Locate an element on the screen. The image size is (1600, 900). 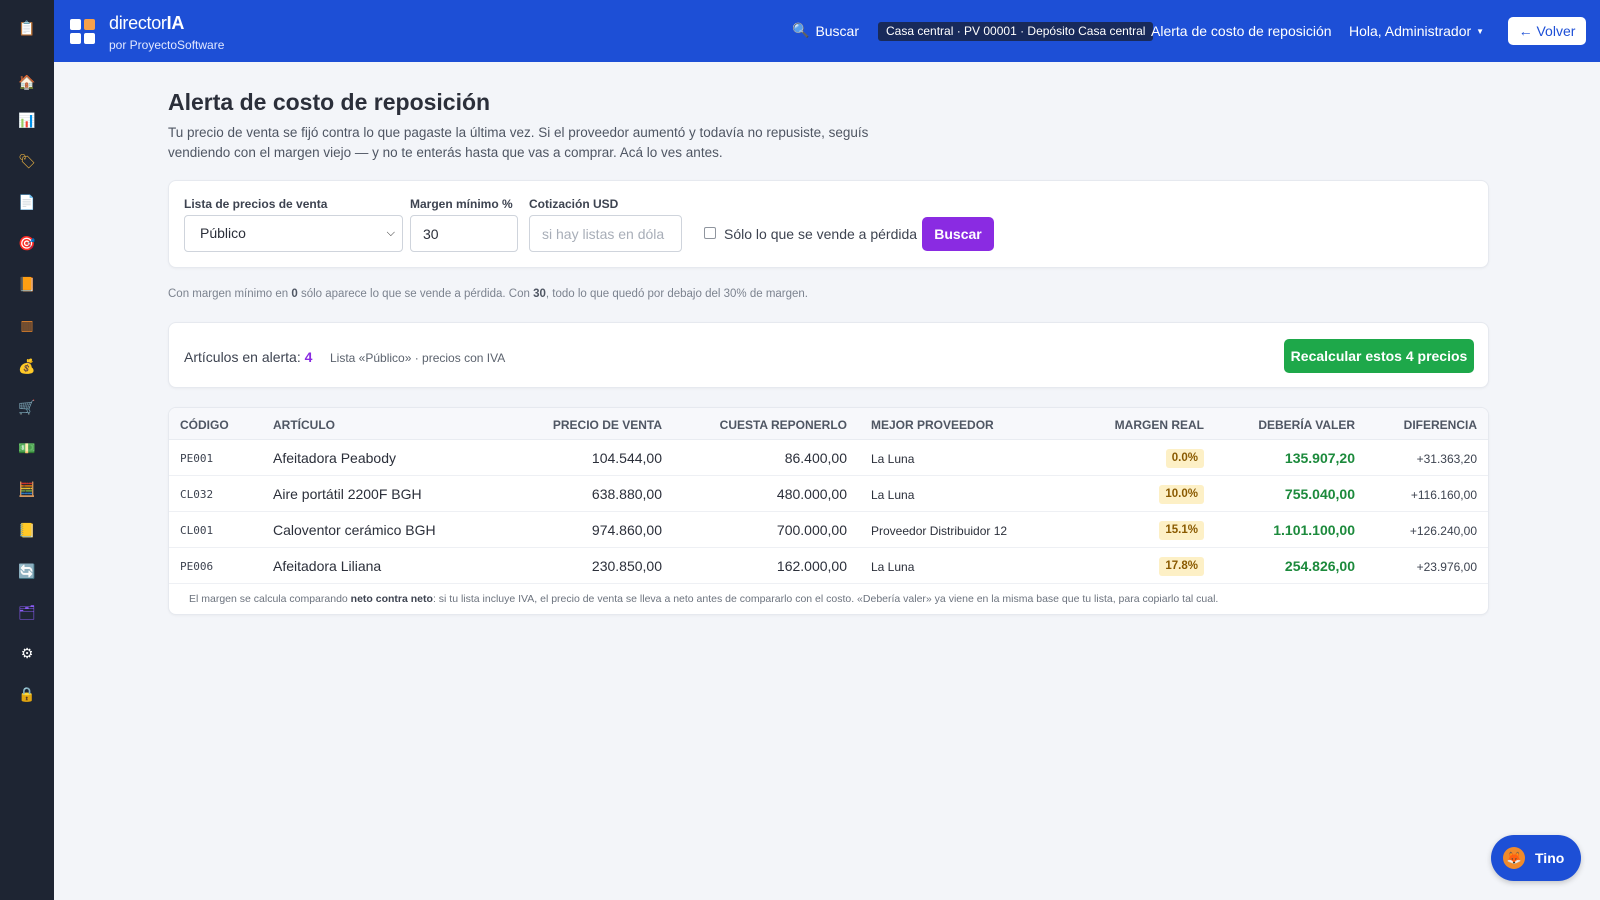
min-margin-label: Margen mínimo % is located at coordinates (461, 204).